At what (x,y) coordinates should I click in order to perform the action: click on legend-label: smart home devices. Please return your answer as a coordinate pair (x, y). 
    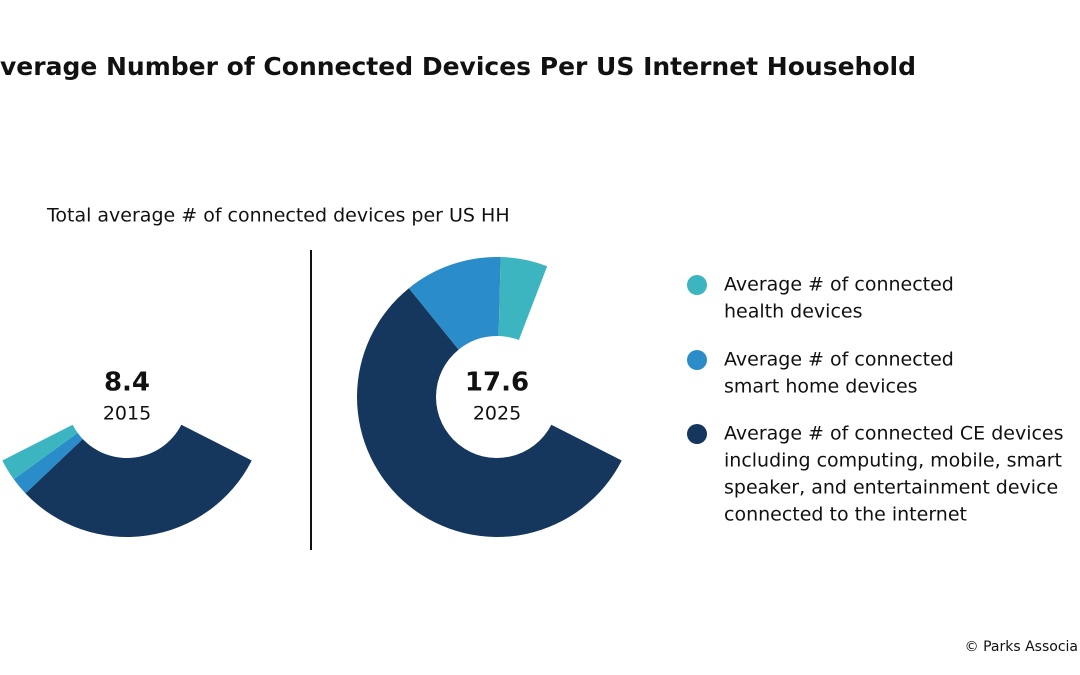
    Looking at the image, I should click on (821, 387).